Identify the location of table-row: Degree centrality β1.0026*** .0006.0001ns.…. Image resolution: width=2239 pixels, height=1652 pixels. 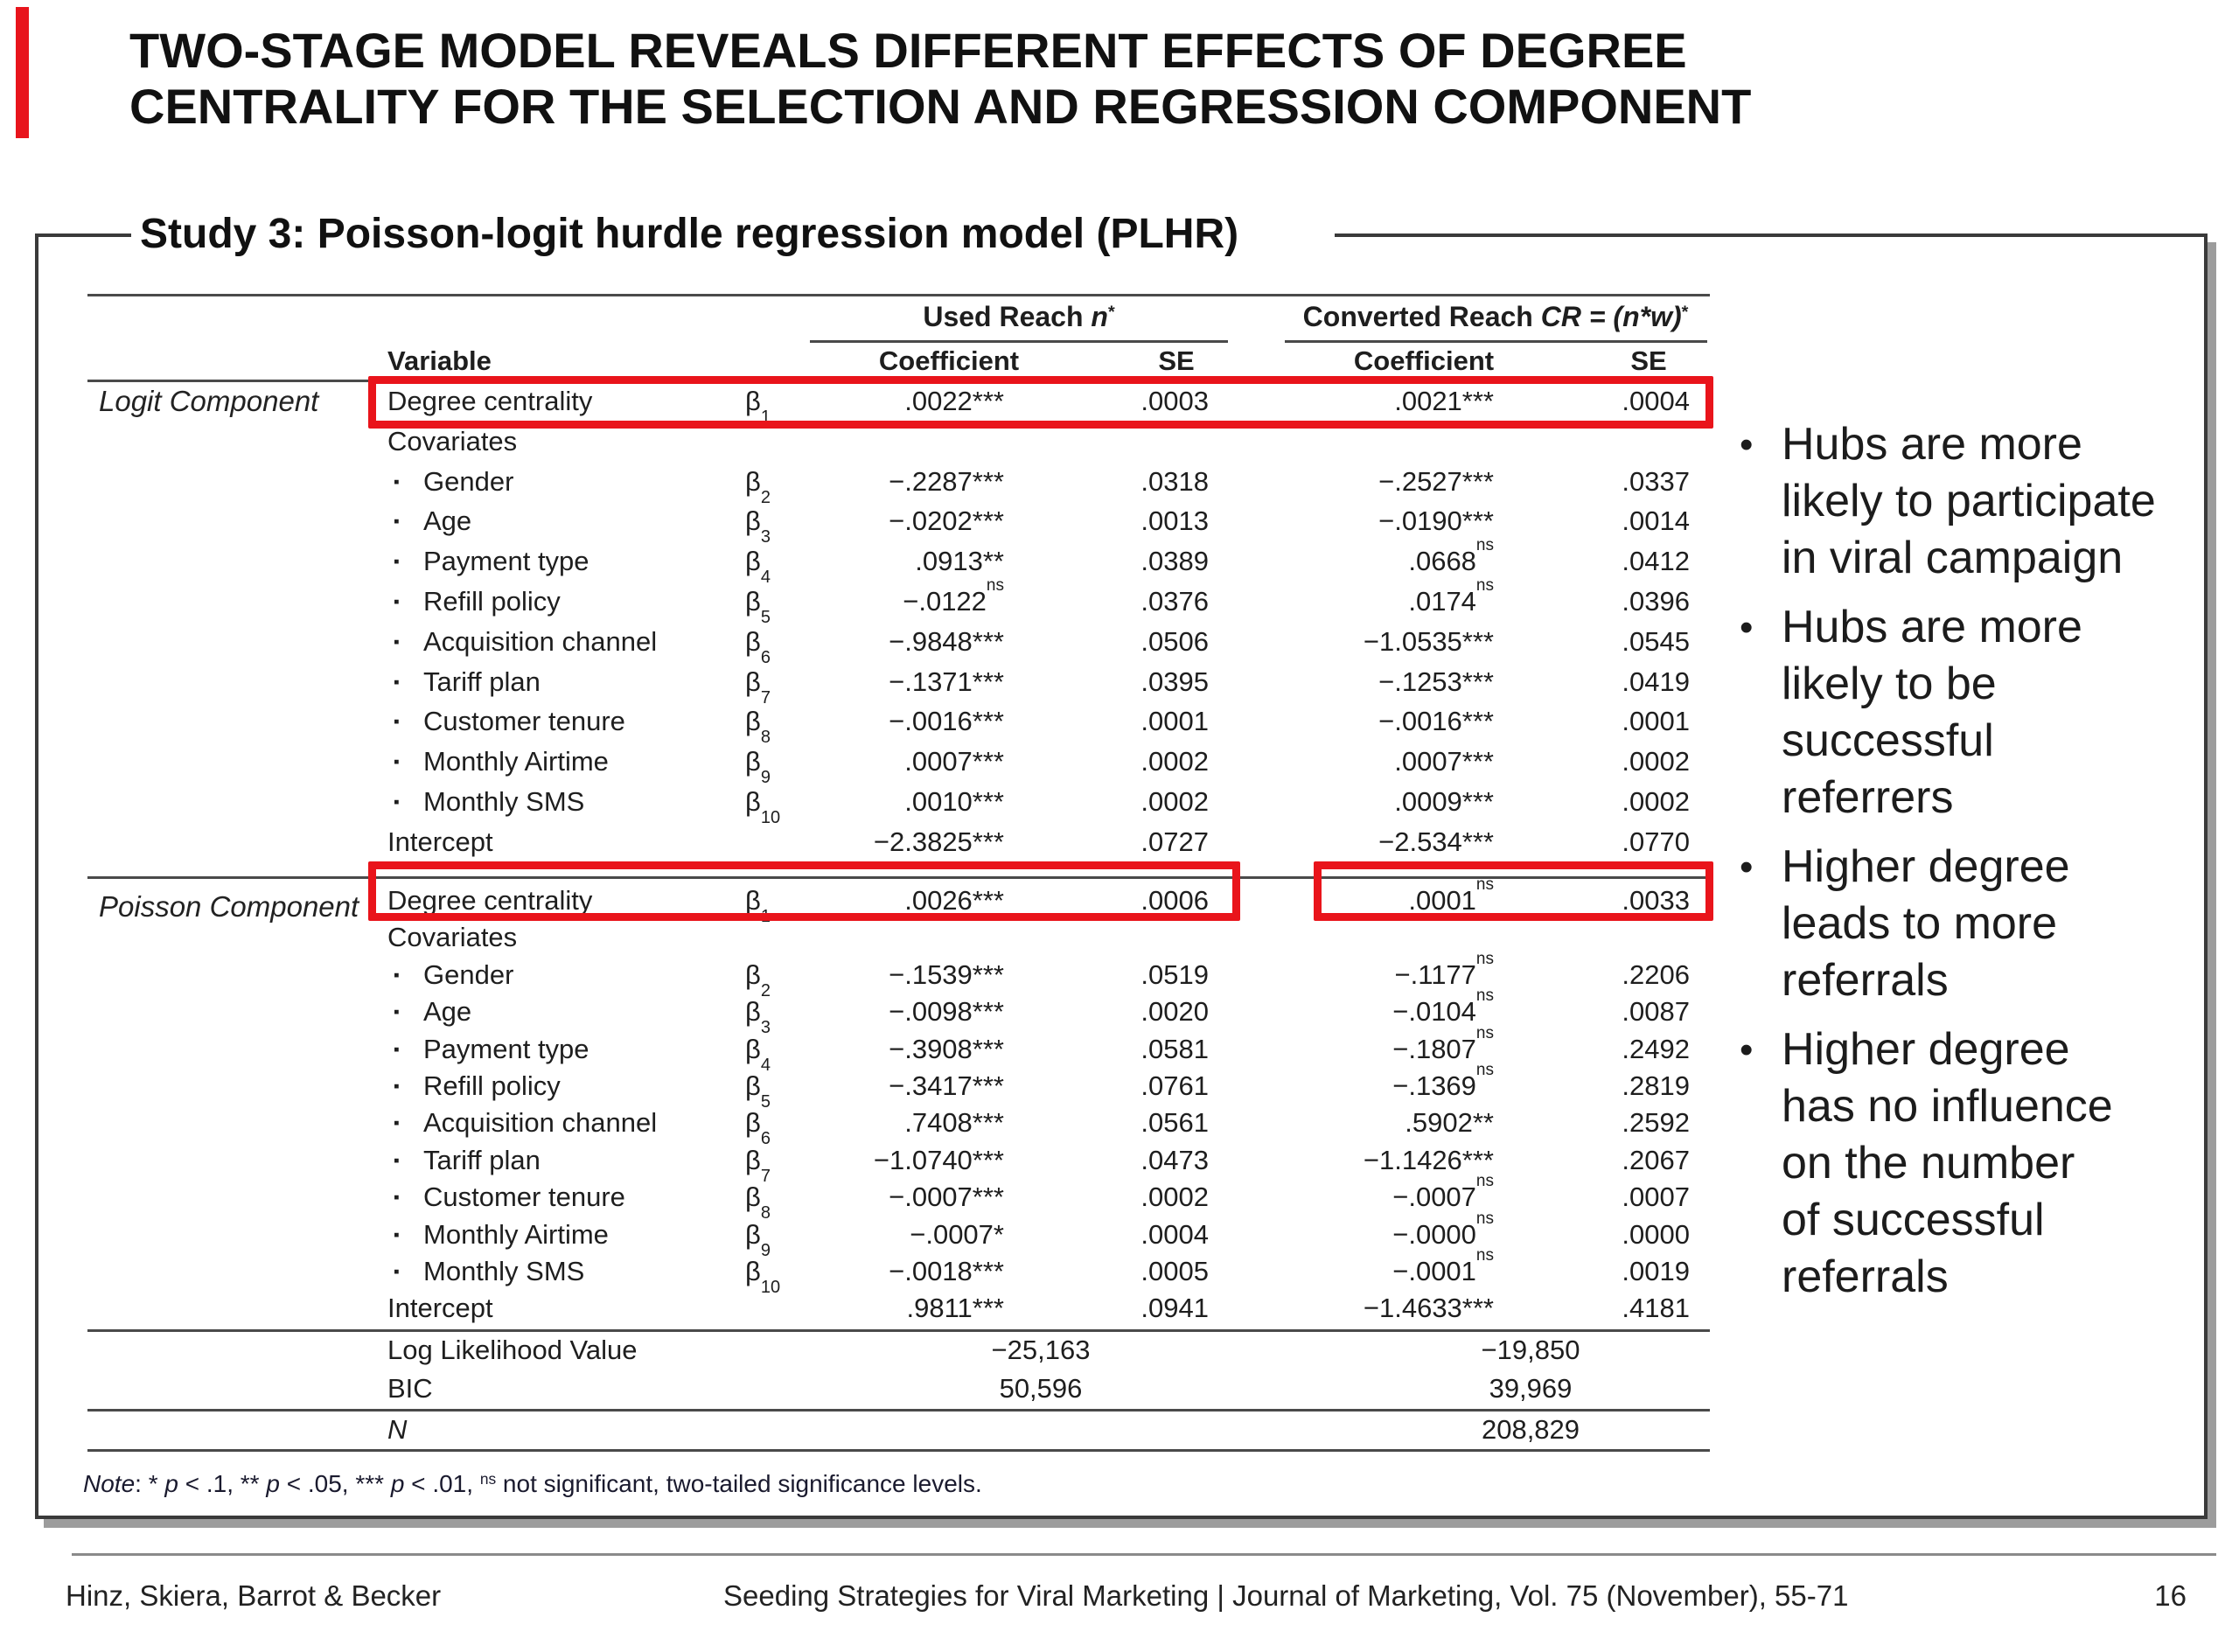
(874, 901).